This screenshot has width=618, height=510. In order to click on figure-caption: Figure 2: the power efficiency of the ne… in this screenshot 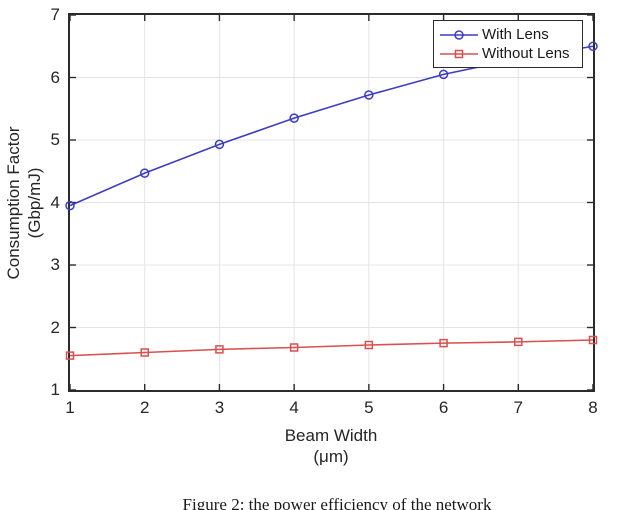, I will do `click(337, 502)`.